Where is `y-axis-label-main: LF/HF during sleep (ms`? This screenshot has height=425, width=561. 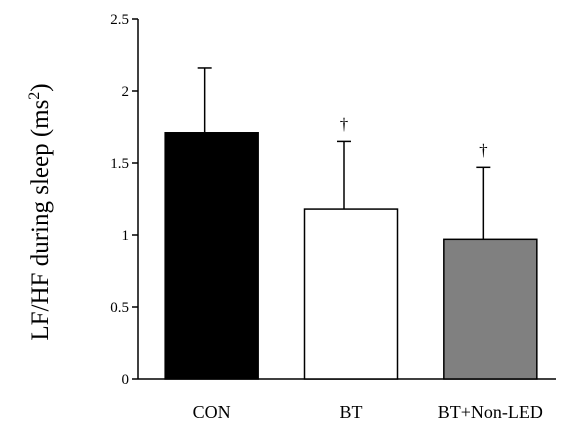
y-axis-label-main: LF/HF during sleep (ms is located at coordinates (40, 220).